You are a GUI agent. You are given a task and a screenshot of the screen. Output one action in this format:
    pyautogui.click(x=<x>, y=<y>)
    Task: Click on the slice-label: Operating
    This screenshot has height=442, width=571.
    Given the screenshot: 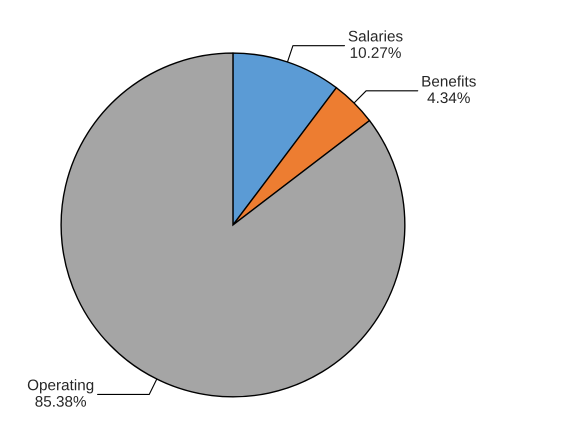 What is the action you would take?
    pyautogui.click(x=61, y=386)
    